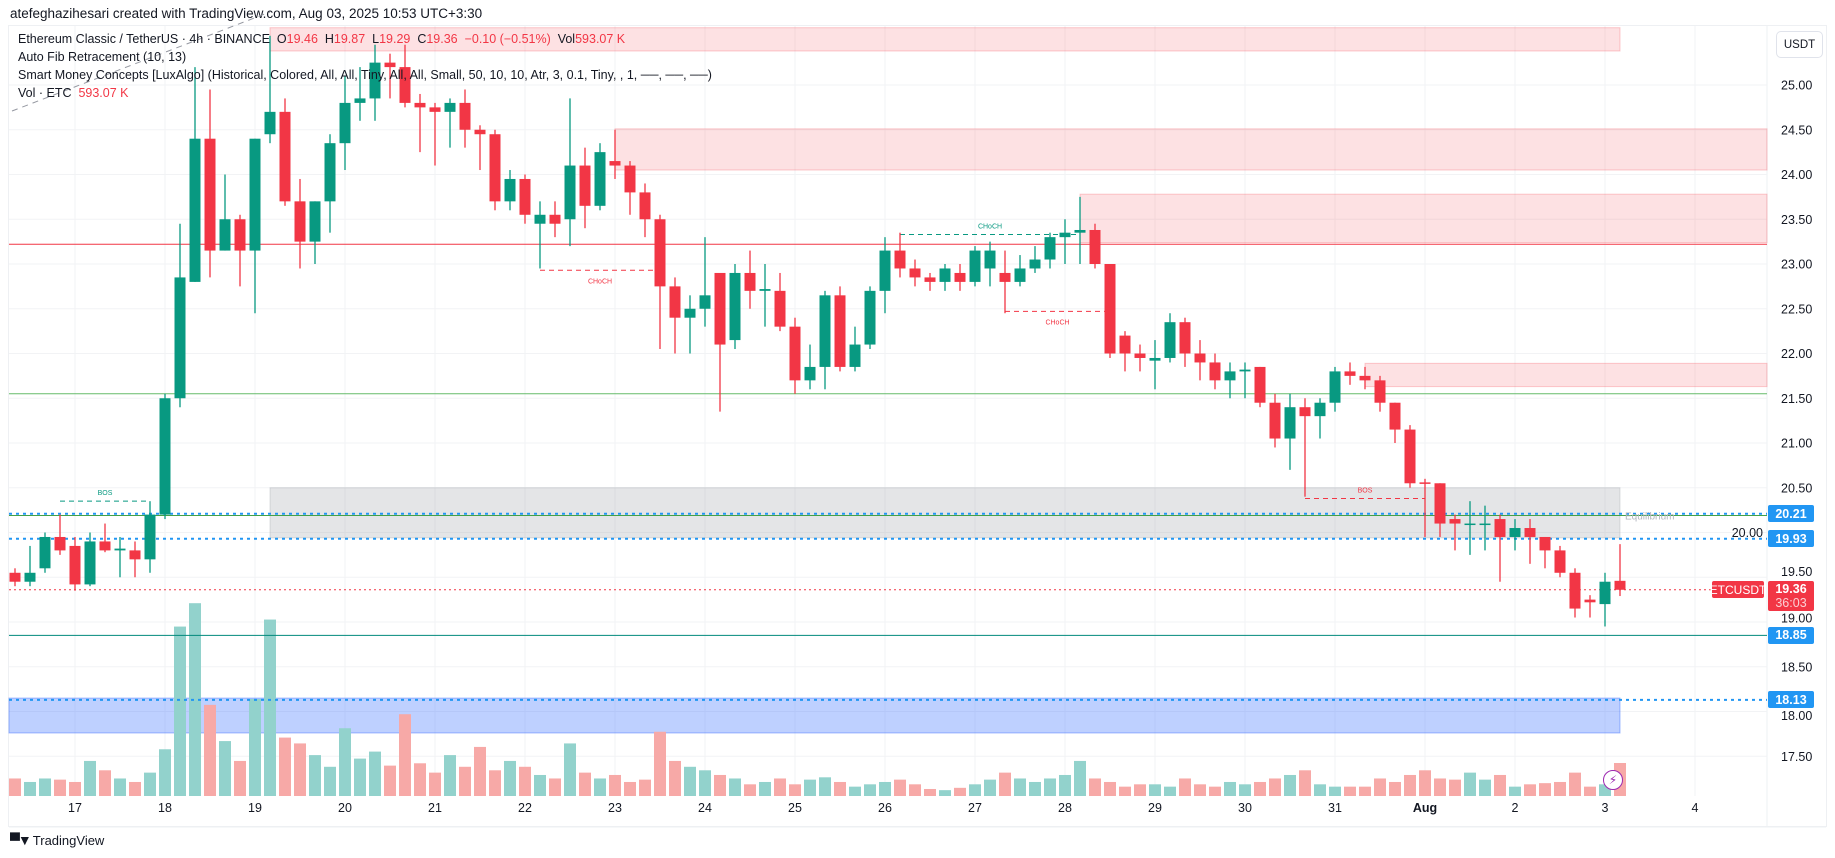 The height and width of the screenshot is (858, 1835). I want to click on price-tick-label: 18.00, so click(1796, 716).